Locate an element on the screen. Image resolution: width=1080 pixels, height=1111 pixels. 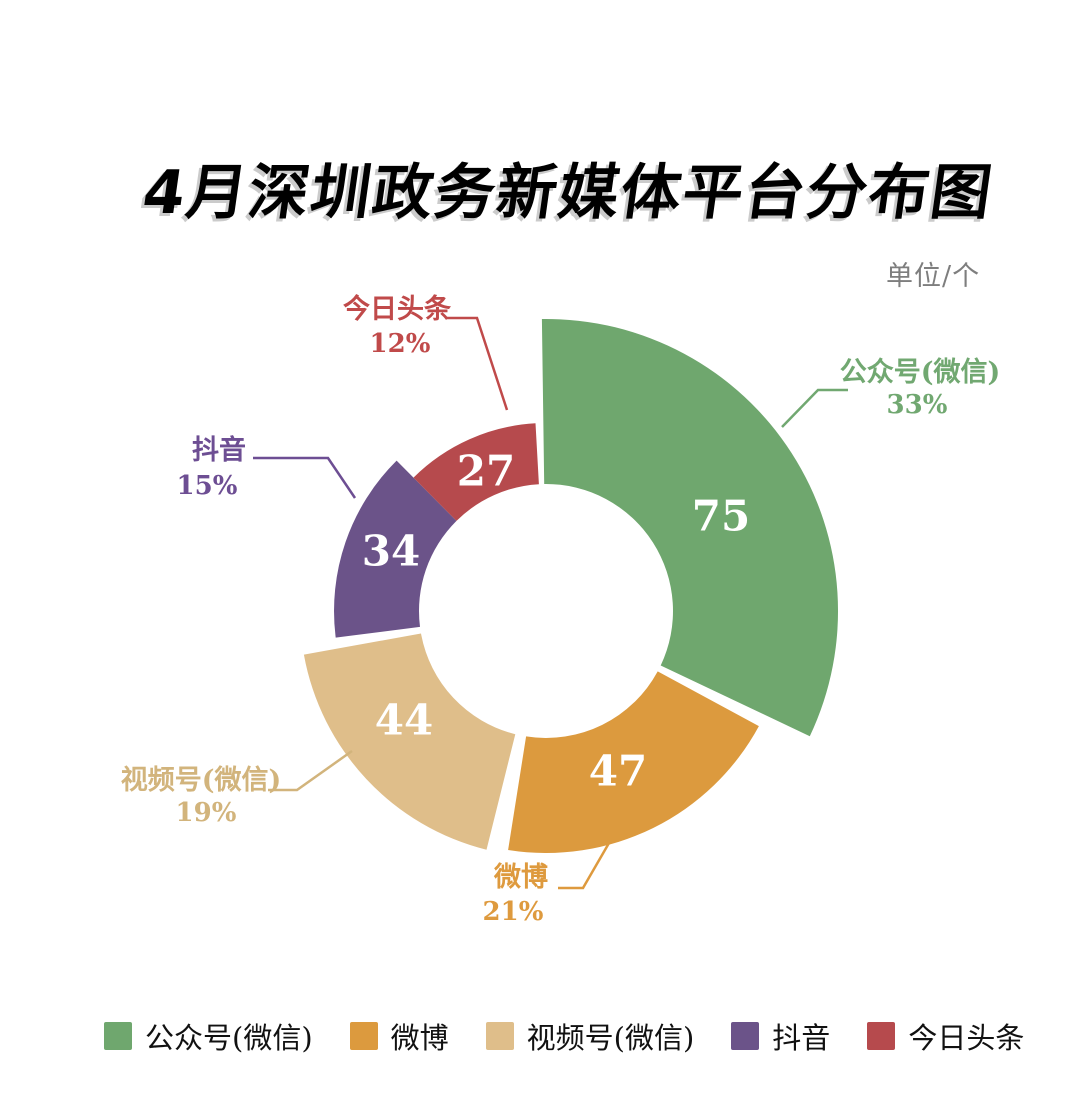
donut-slice-wechat-official is located at coordinates (690, 527).